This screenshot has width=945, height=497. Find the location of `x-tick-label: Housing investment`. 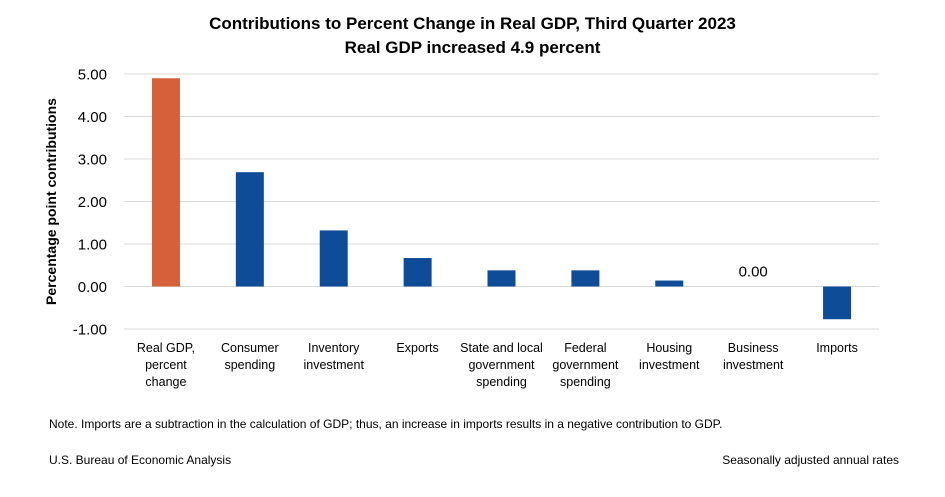

x-tick-label: Housing investment is located at coordinates (669, 356).